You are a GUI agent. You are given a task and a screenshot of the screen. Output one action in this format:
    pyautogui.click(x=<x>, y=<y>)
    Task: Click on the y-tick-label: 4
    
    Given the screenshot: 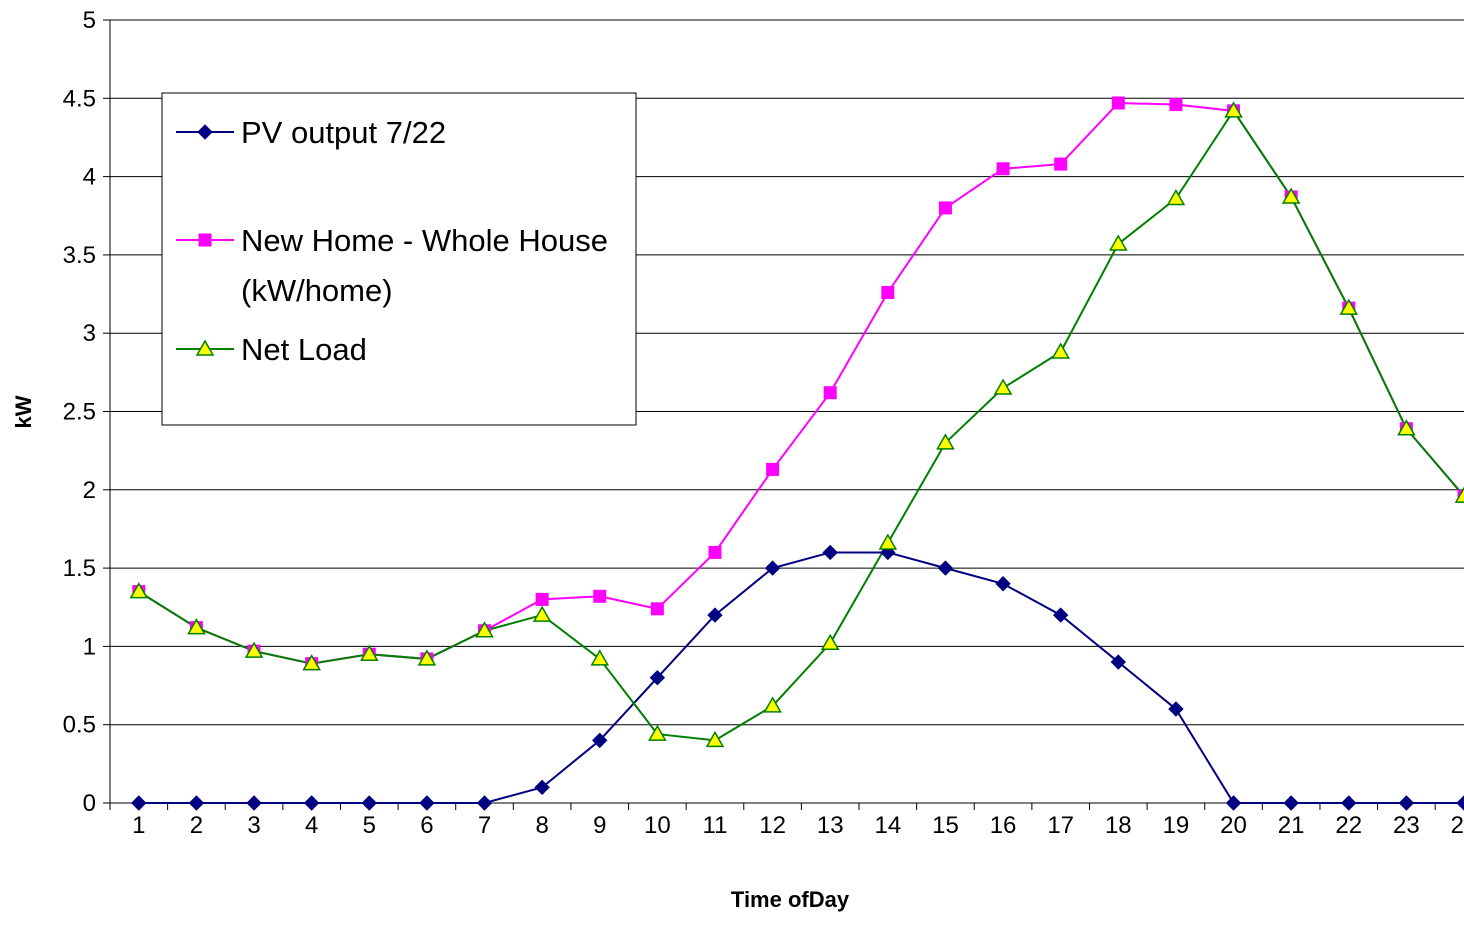 What is the action you would take?
    pyautogui.click(x=89, y=177)
    